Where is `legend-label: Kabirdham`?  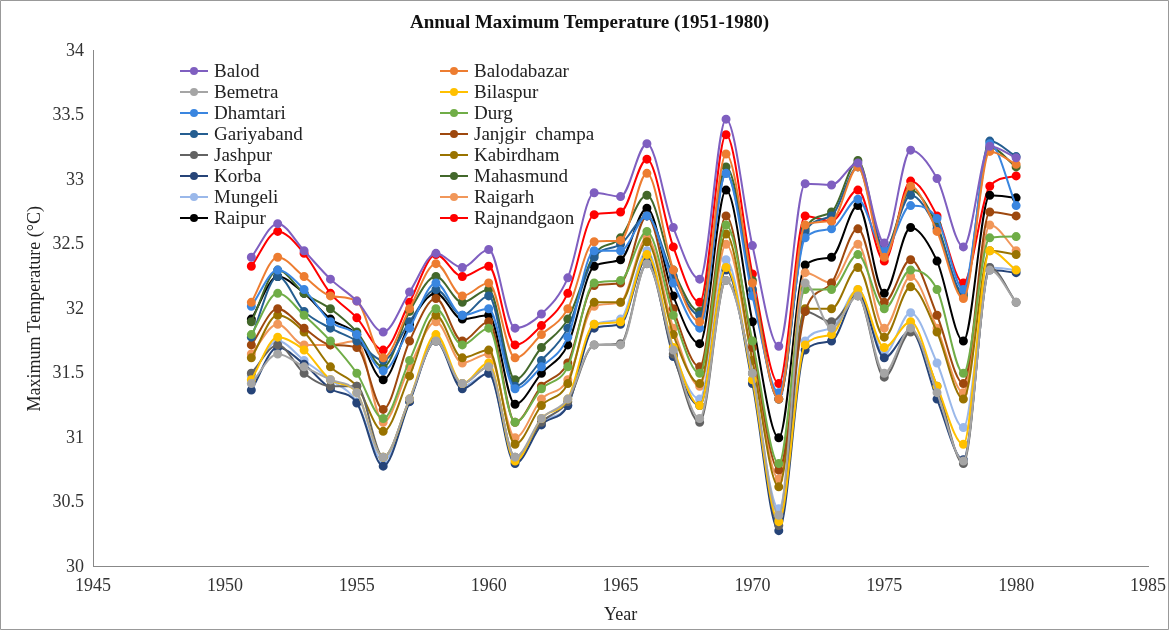 legend-label: Kabirdham is located at coordinates (517, 154).